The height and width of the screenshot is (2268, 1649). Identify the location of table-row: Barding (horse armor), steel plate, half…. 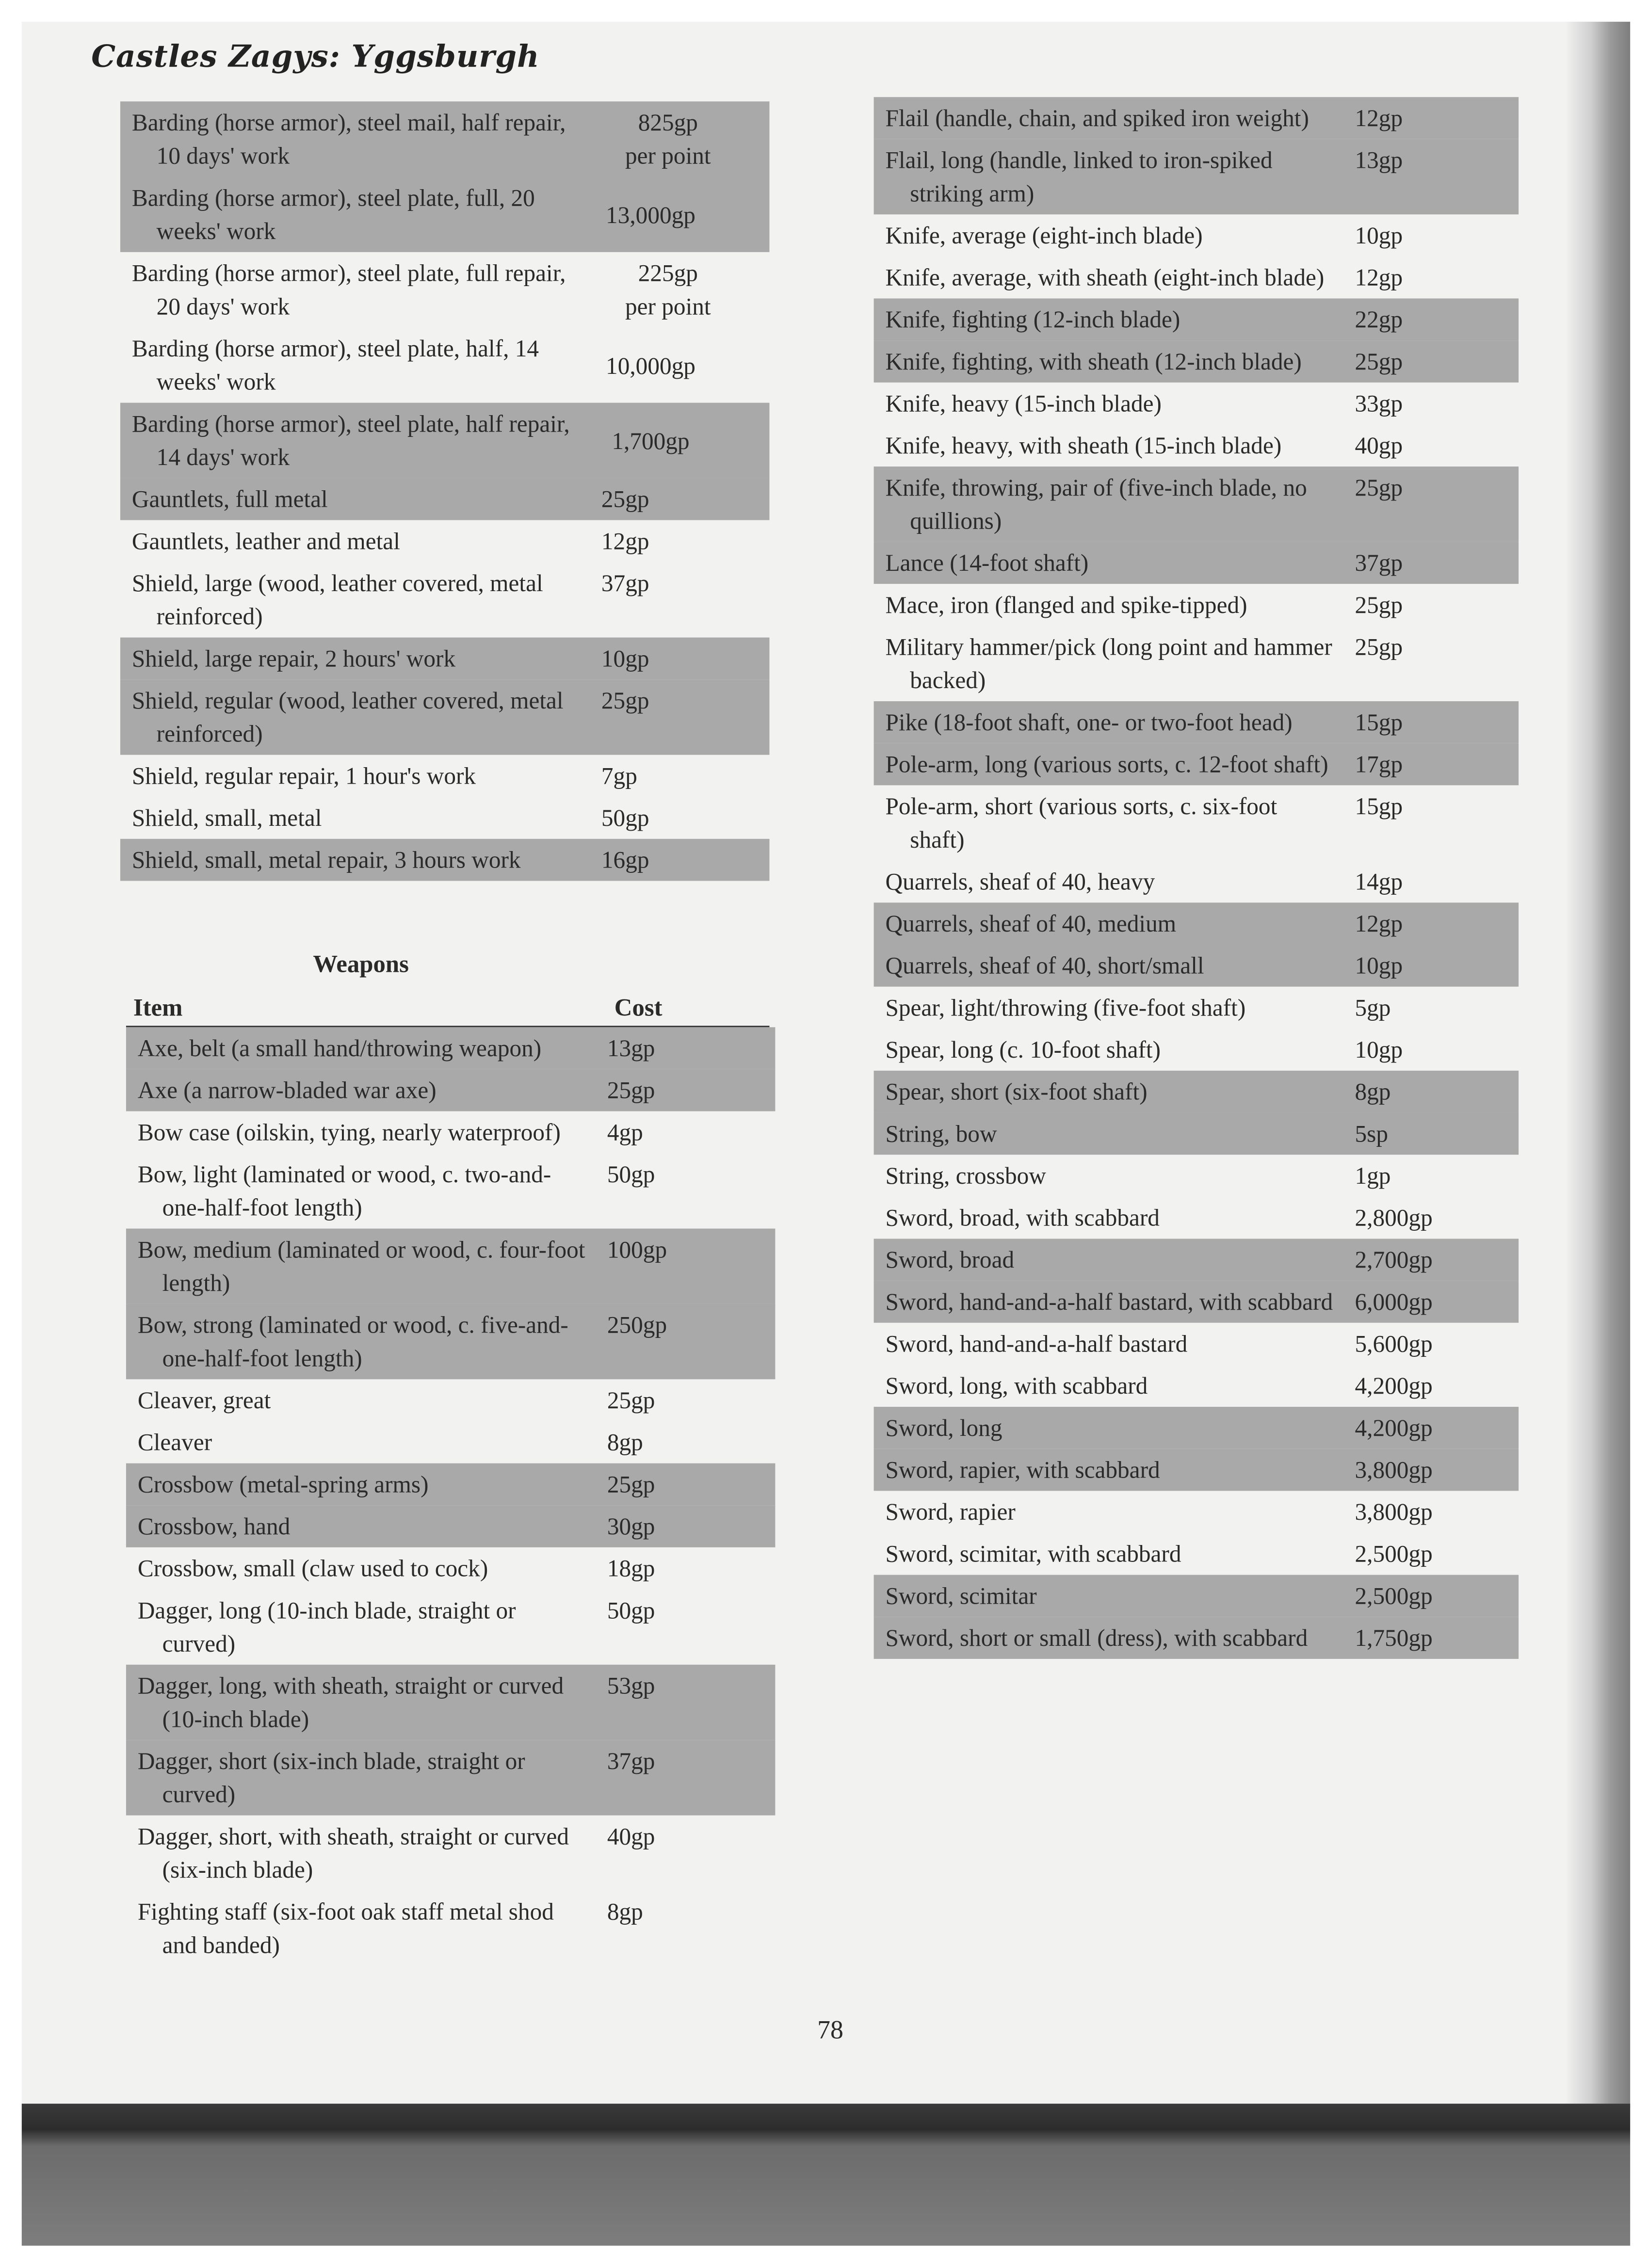
(444, 364).